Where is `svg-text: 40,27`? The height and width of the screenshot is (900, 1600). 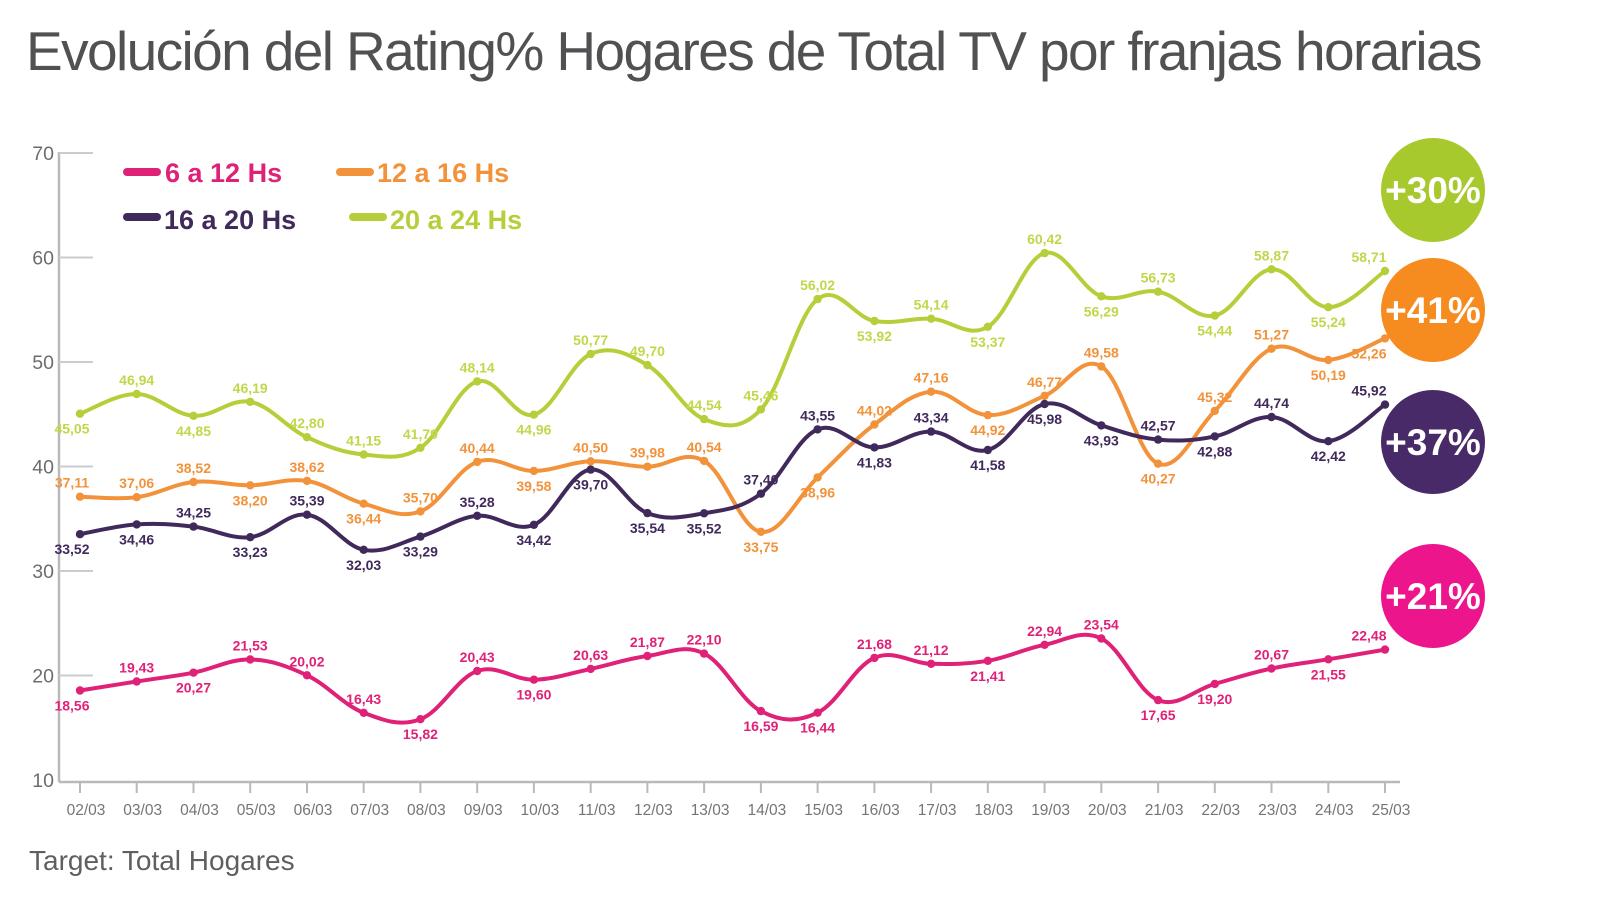
svg-text: 40,27 is located at coordinates (1158, 479).